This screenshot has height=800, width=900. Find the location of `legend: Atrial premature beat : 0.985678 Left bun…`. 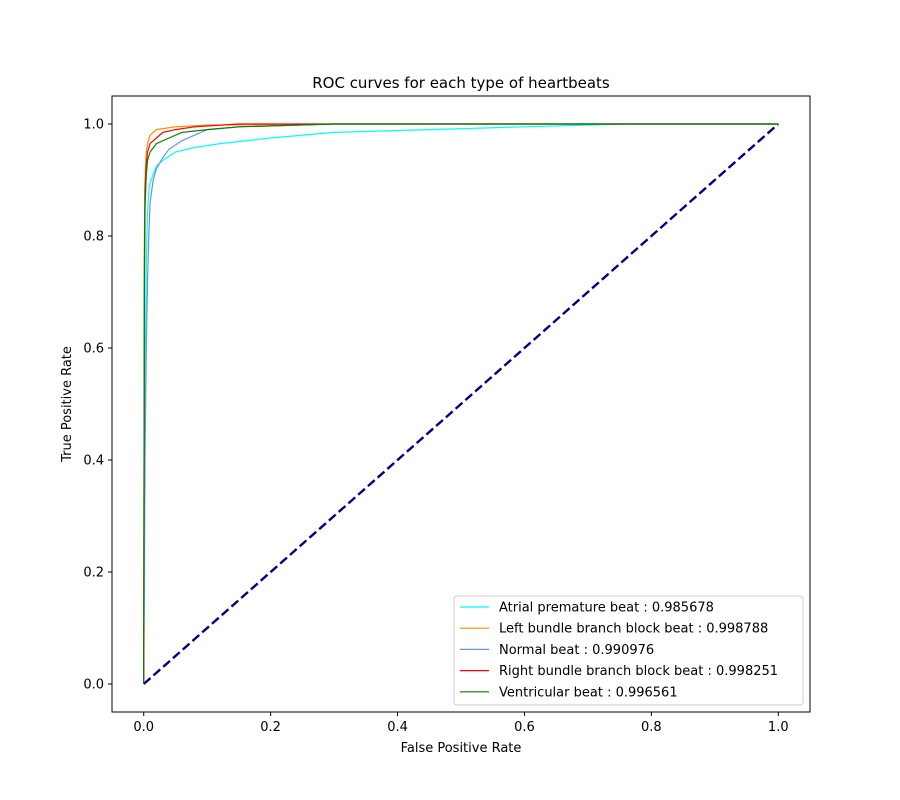

legend: Atrial premature beat : 0.985678 Left bun… is located at coordinates (628, 650).